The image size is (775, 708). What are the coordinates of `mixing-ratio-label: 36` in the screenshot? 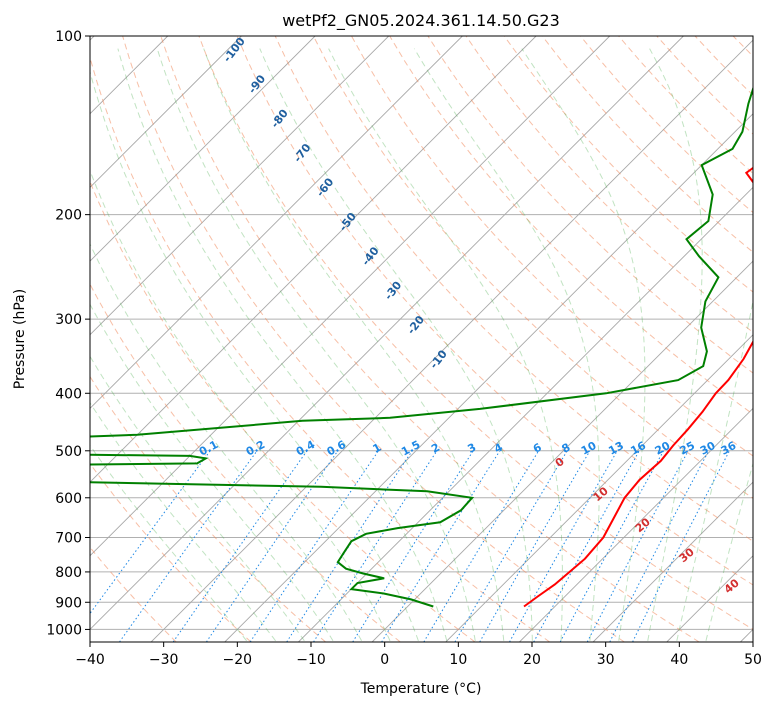 It's located at (729, 448).